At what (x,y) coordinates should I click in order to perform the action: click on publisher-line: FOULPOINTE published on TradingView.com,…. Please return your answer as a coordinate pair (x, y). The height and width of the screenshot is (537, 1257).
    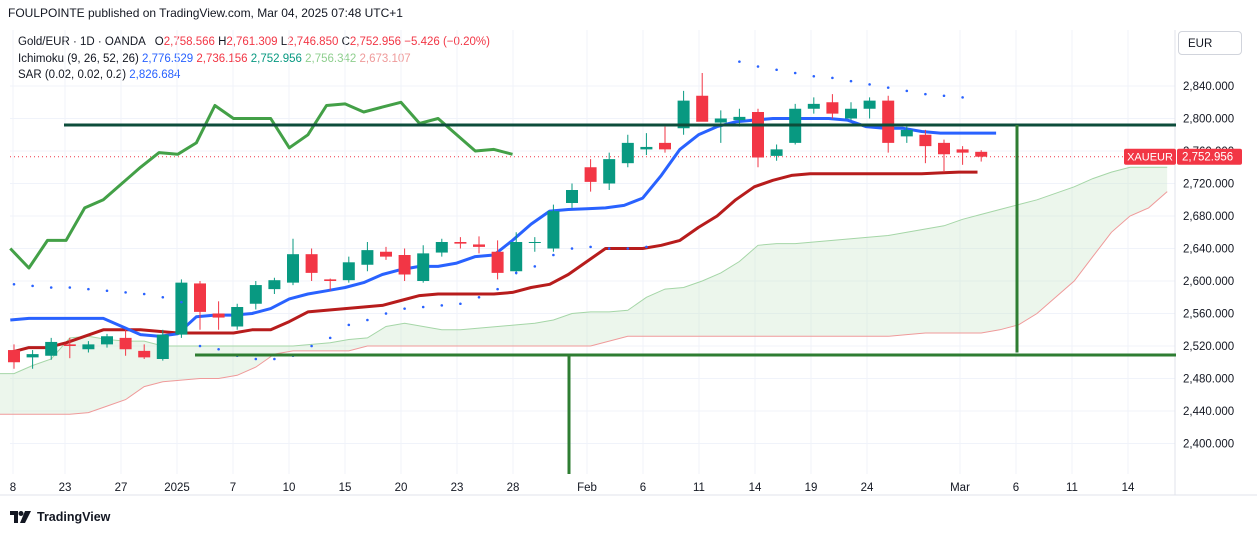
    Looking at the image, I should click on (205, 13).